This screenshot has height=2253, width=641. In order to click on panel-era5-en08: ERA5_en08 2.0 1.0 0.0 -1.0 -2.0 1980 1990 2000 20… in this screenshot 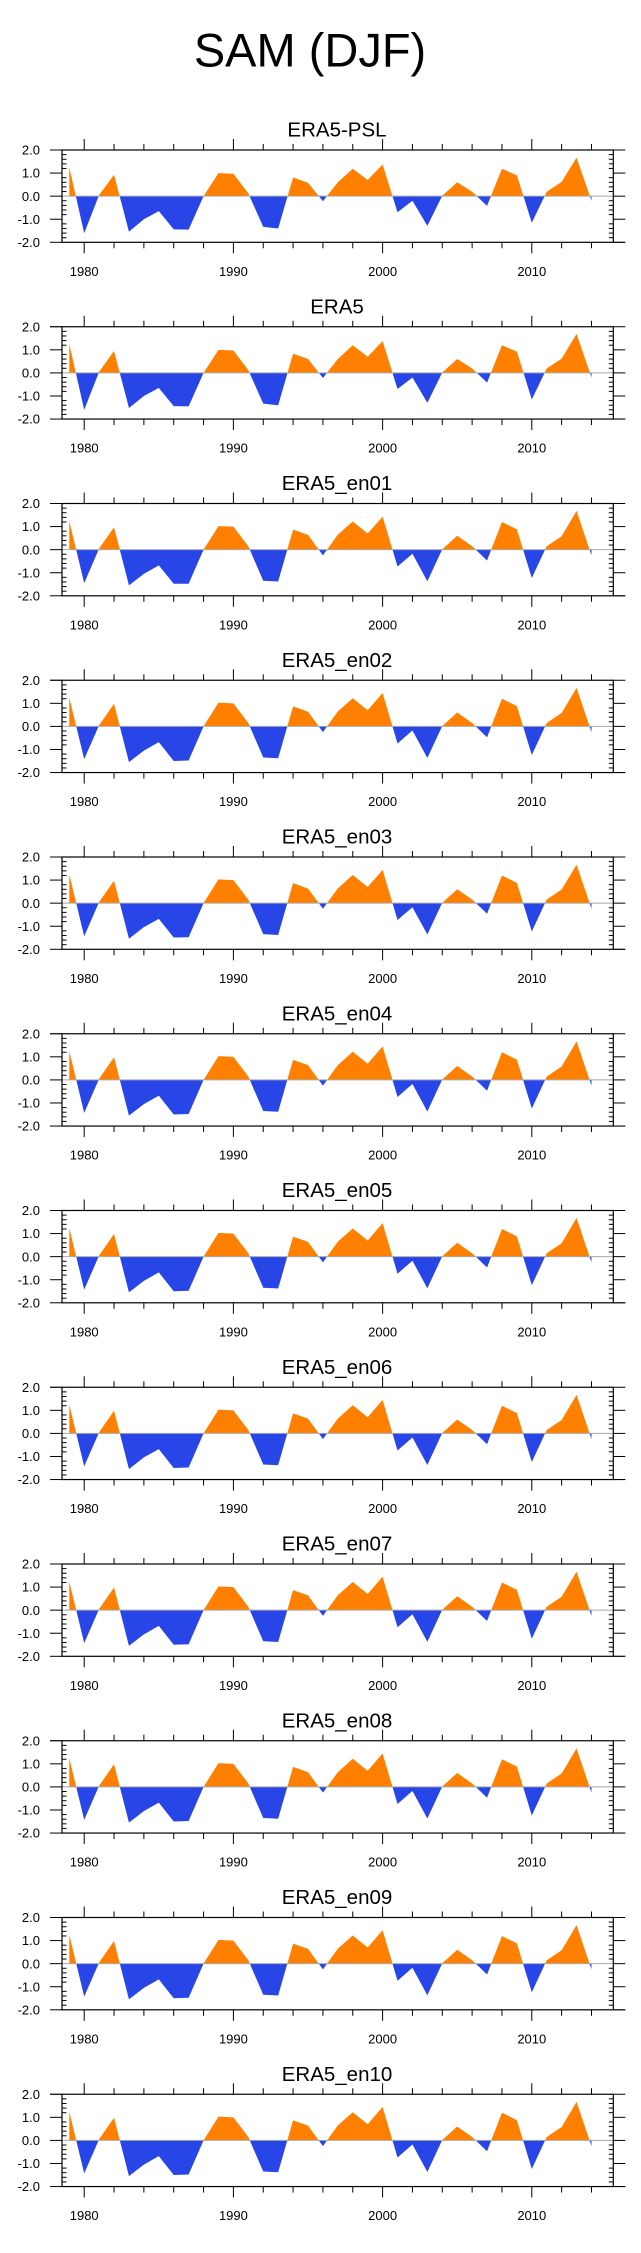, I will do `click(322, 1789)`.